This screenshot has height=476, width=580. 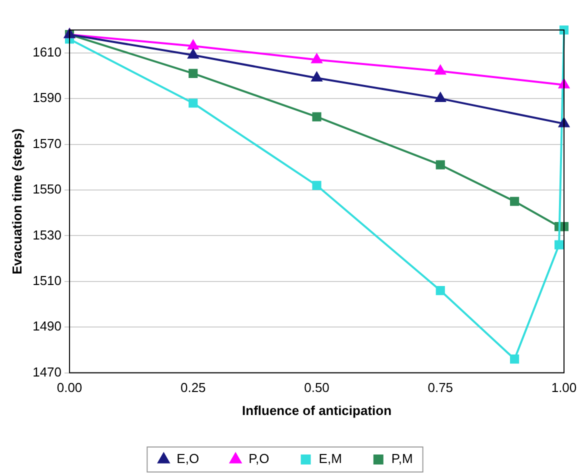 What do you see at coordinates (47, 372) in the screenshot?
I see `y-tick-label: 1470` at bounding box center [47, 372].